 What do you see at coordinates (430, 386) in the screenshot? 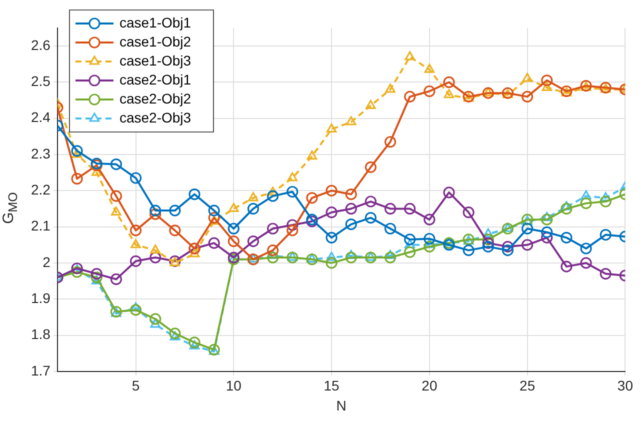
I see `x-tick-label: 20` at bounding box center [430, 386].